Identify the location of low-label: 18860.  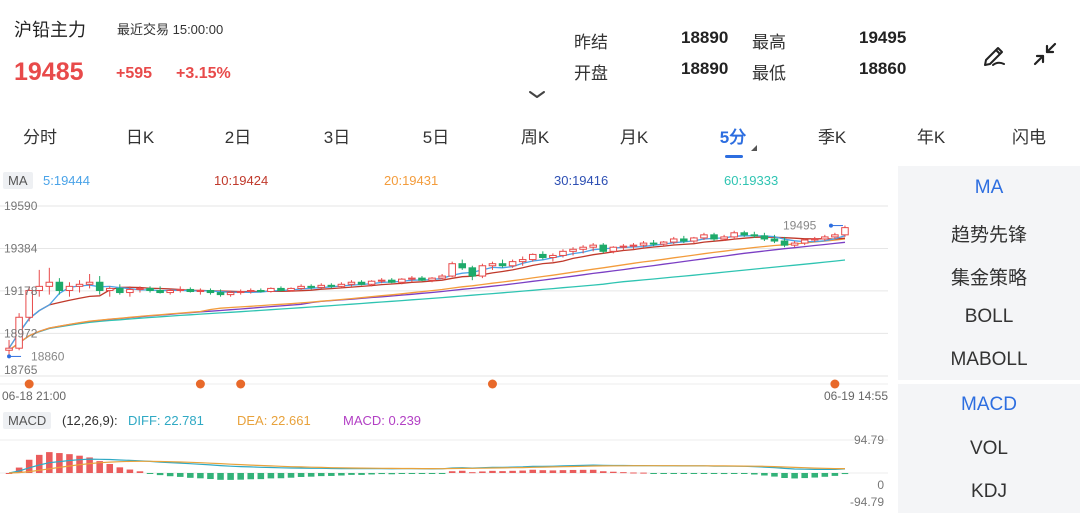
(48, 356).